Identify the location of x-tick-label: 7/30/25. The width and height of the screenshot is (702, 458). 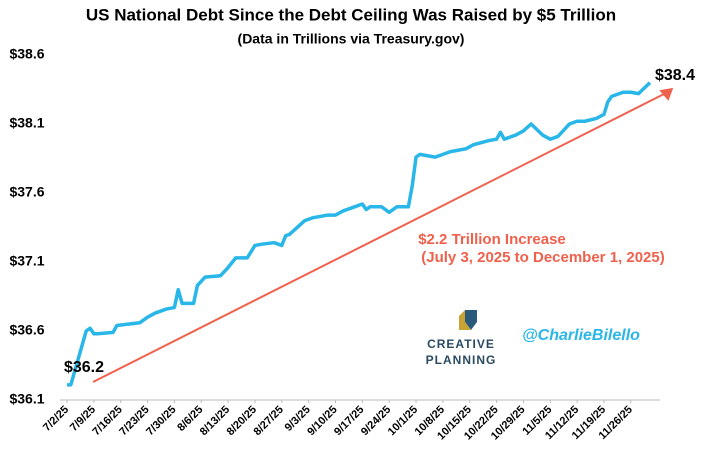
(161, 421).